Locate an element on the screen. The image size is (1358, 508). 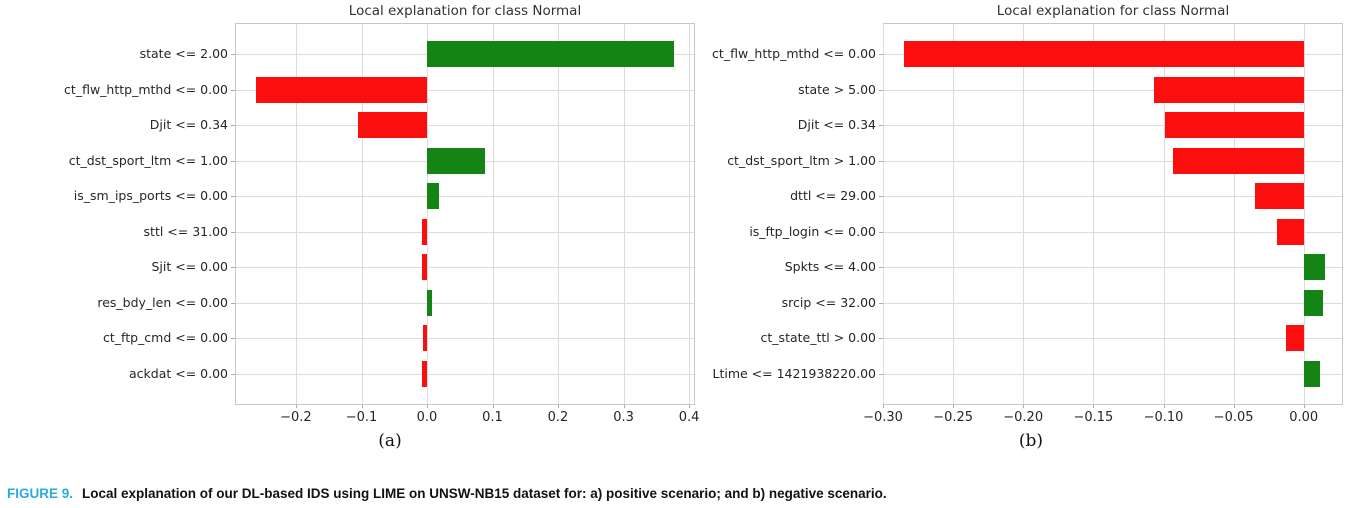
subfigure-label: (a) is located at coordinates (390, 441).